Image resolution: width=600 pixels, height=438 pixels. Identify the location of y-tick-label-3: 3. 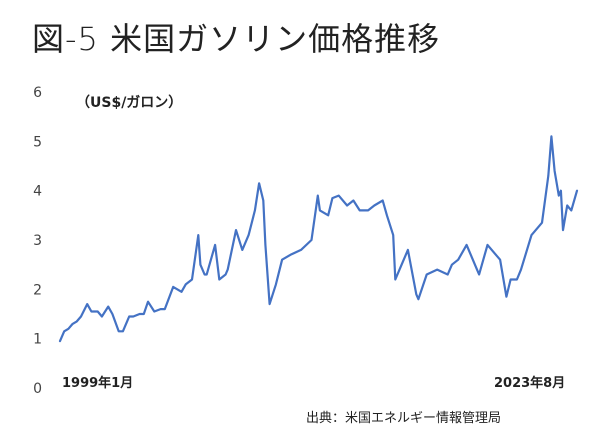
(37, 241).